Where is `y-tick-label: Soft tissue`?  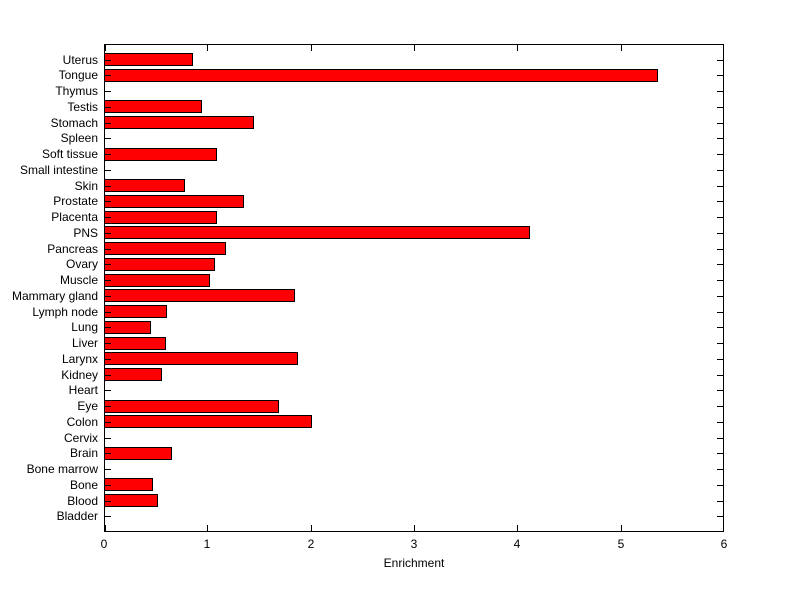
y-tick-label: Soft tissue is located at coordinates (69, 154).